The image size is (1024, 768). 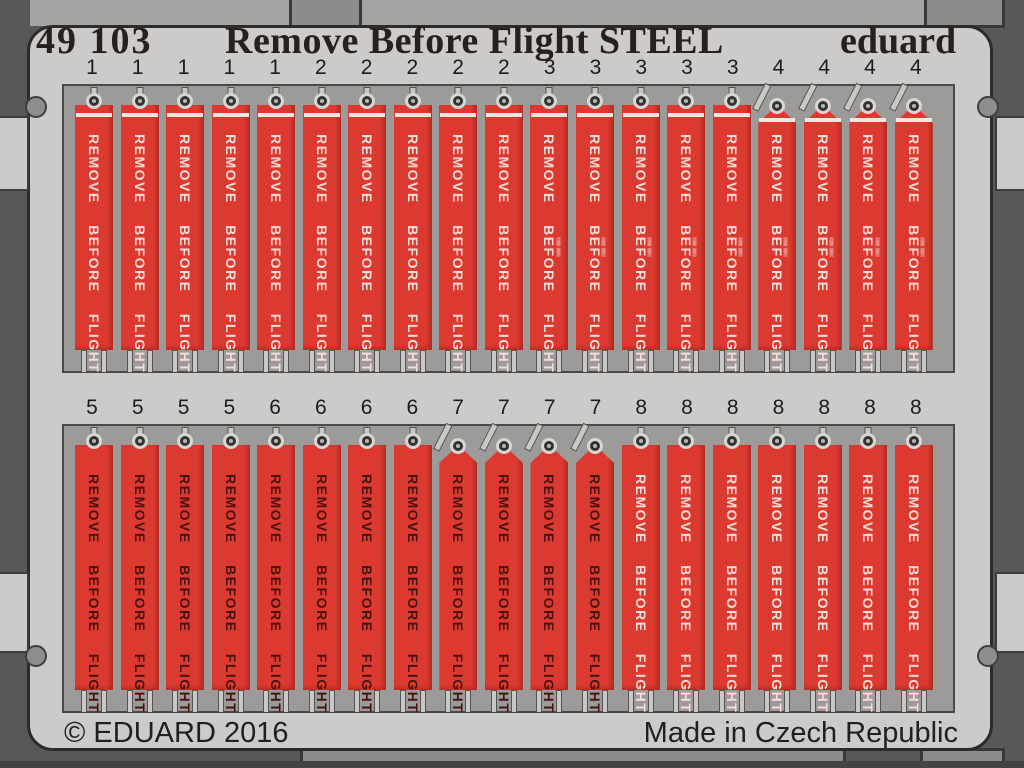 What do you see at coordinates (640, 570) in the screenshot?
I see `rbf-tag-group-8: REMOVE BEFORE FLIGHT` at bounding box center [640, 570].